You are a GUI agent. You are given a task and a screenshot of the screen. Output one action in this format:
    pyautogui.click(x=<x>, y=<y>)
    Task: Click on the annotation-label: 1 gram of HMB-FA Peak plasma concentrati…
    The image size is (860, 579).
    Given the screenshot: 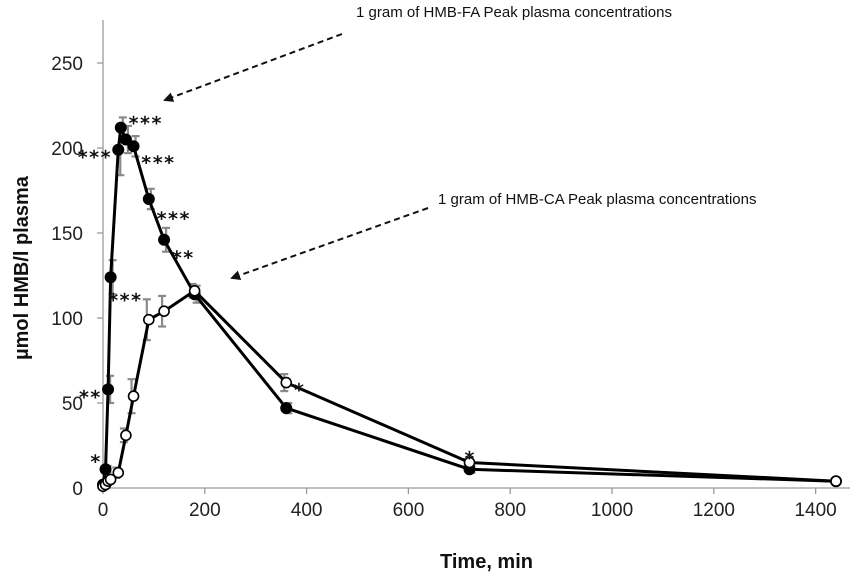 What is the action you would take?
    pyautogui.click(x=514, y=12)
    